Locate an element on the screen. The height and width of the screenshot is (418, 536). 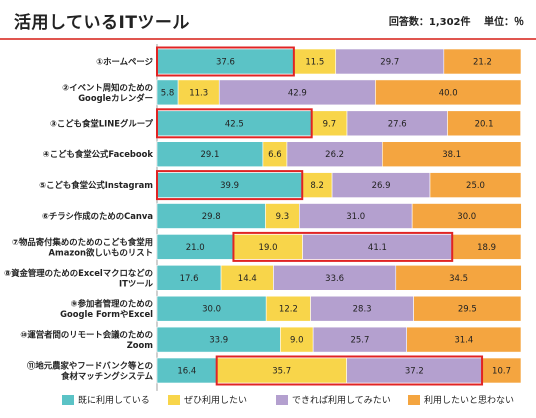
respondent-count: 回答数：1,302件 is located at coordinates (429, 22).